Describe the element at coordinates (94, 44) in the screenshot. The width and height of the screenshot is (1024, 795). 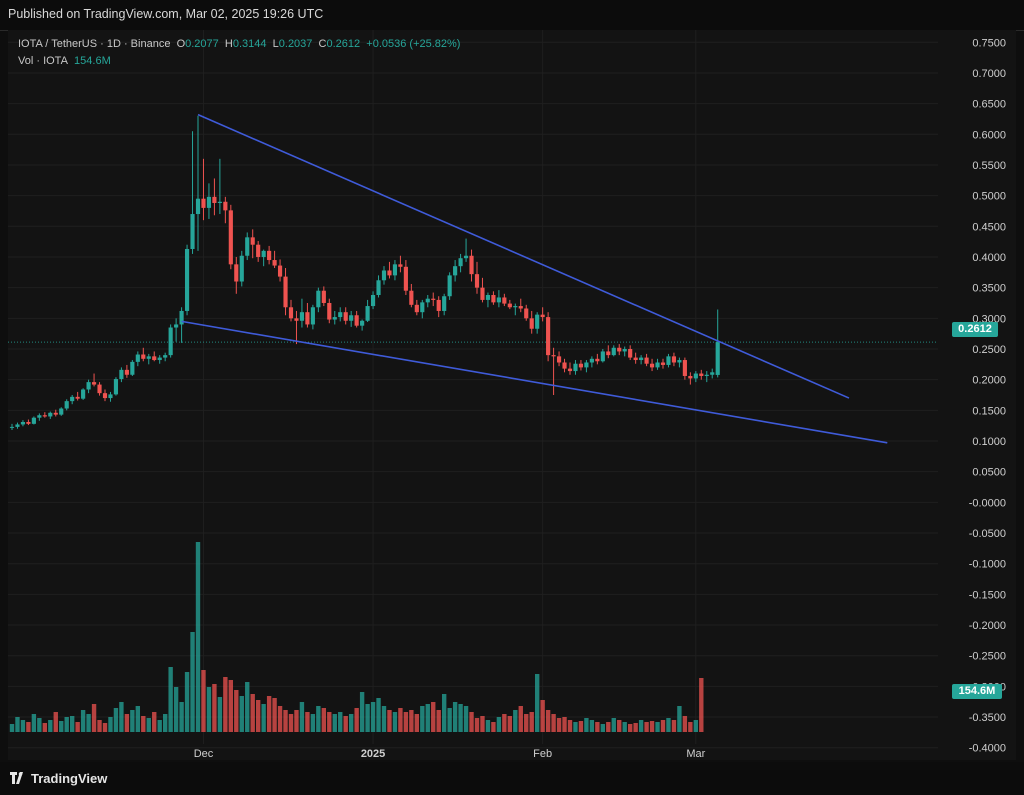
I see `legend-symbol: IOTA / TetherUS · 1D · Binance` at that location.